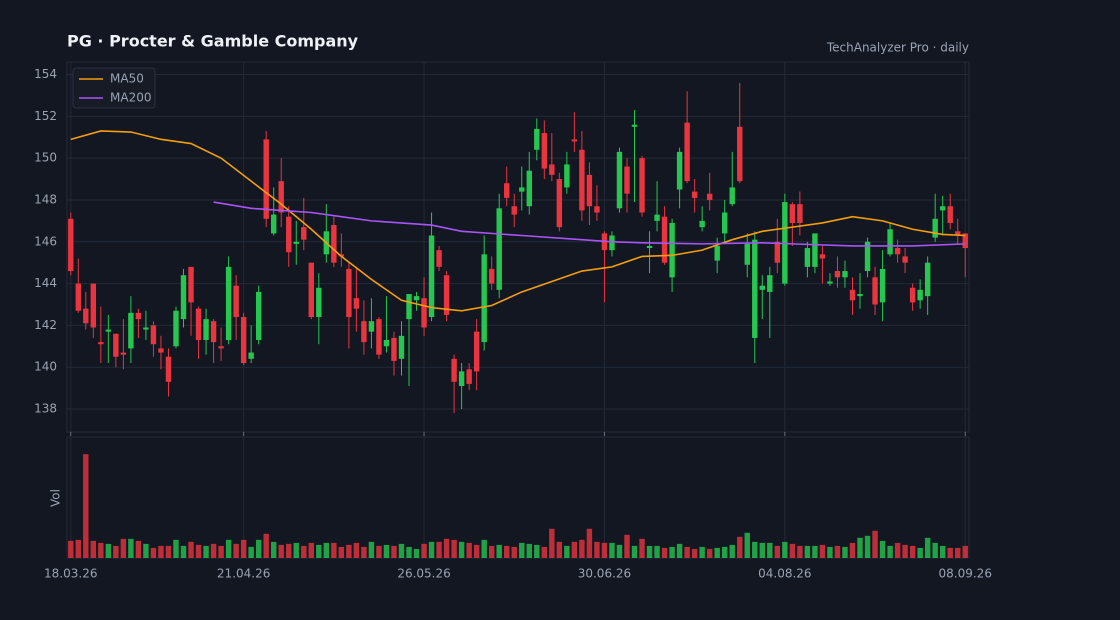 The image size is (1120, 620). I want to click on volume-label: Vol, so click(56, 498).